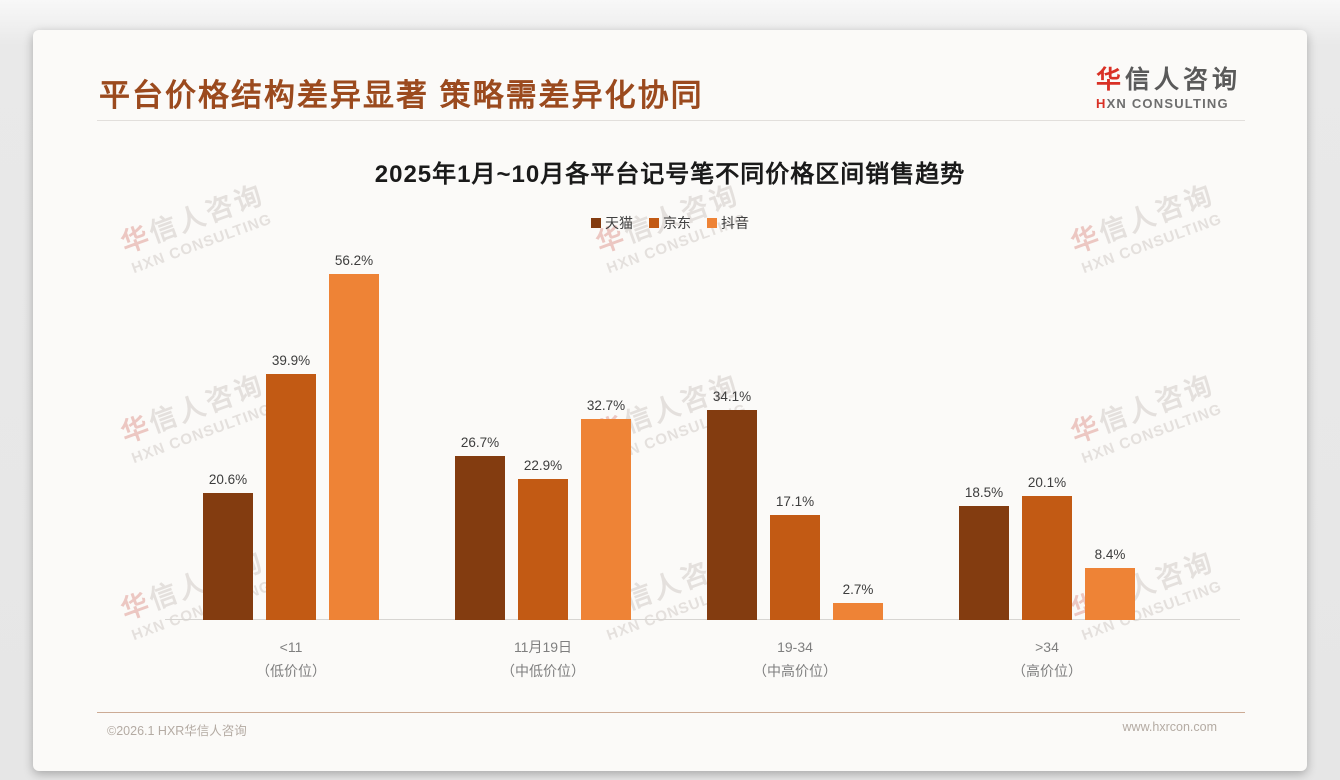 This screenshot has width=1340, height=780. I want to click on footer-url: www.hxrcon.com, so click(1169, 727).